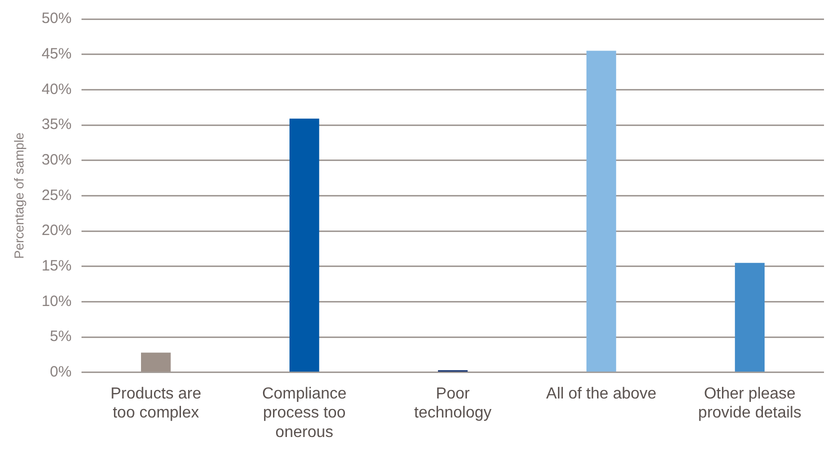 Image resolution: width=830 pixels, height=458 pixels. I want to click on y-tick-label: 30%, so click(57, 160).